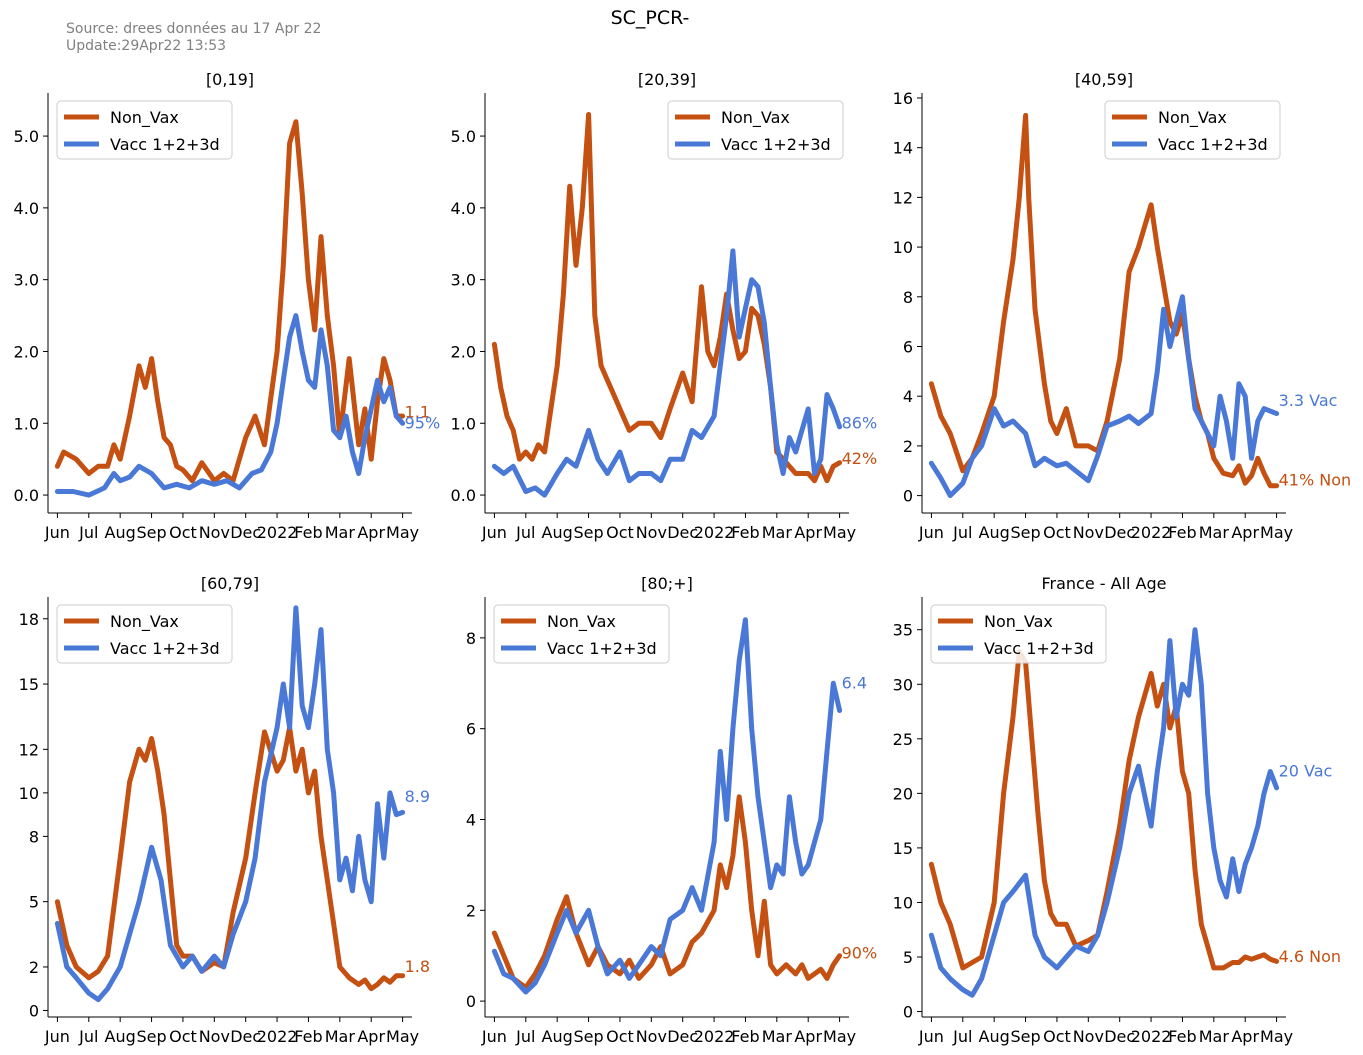 Image resolution: width=1363 pixels, height=1055 pixels. What do you see at coordinates (1306, 771) in the screenshot?
I see `end-label-vacc: 20 Vac` at bounding box center [1306, 771].